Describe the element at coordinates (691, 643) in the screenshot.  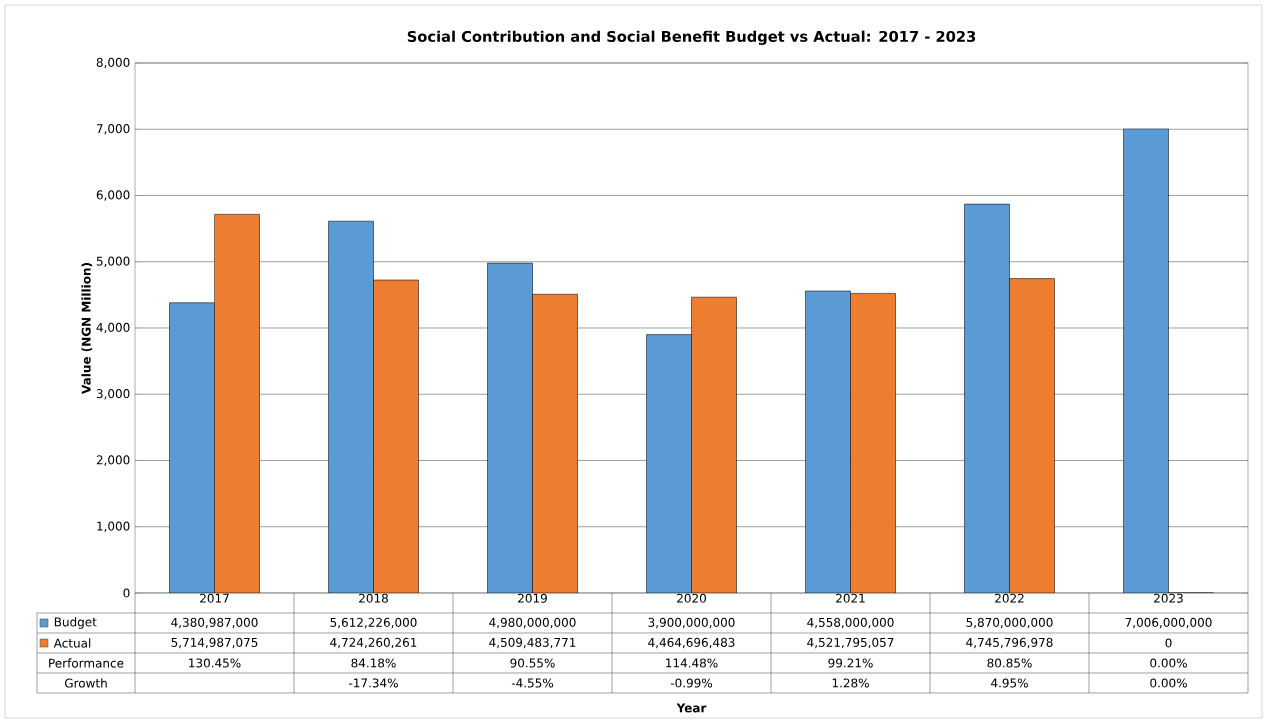
I see `text: 4,464,696,483` at that location.